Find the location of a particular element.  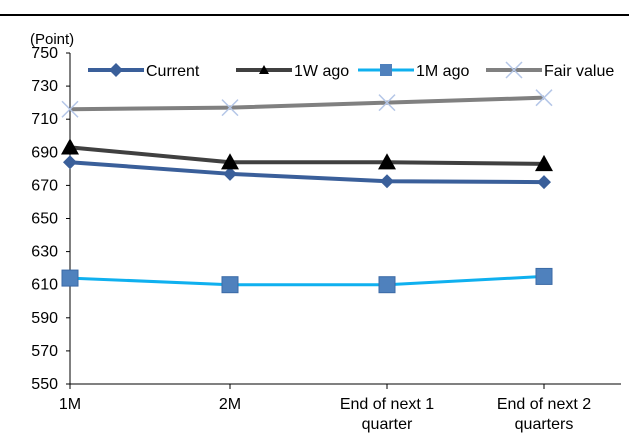

y-tick-label: 570 is located at coordinates (44, 351).